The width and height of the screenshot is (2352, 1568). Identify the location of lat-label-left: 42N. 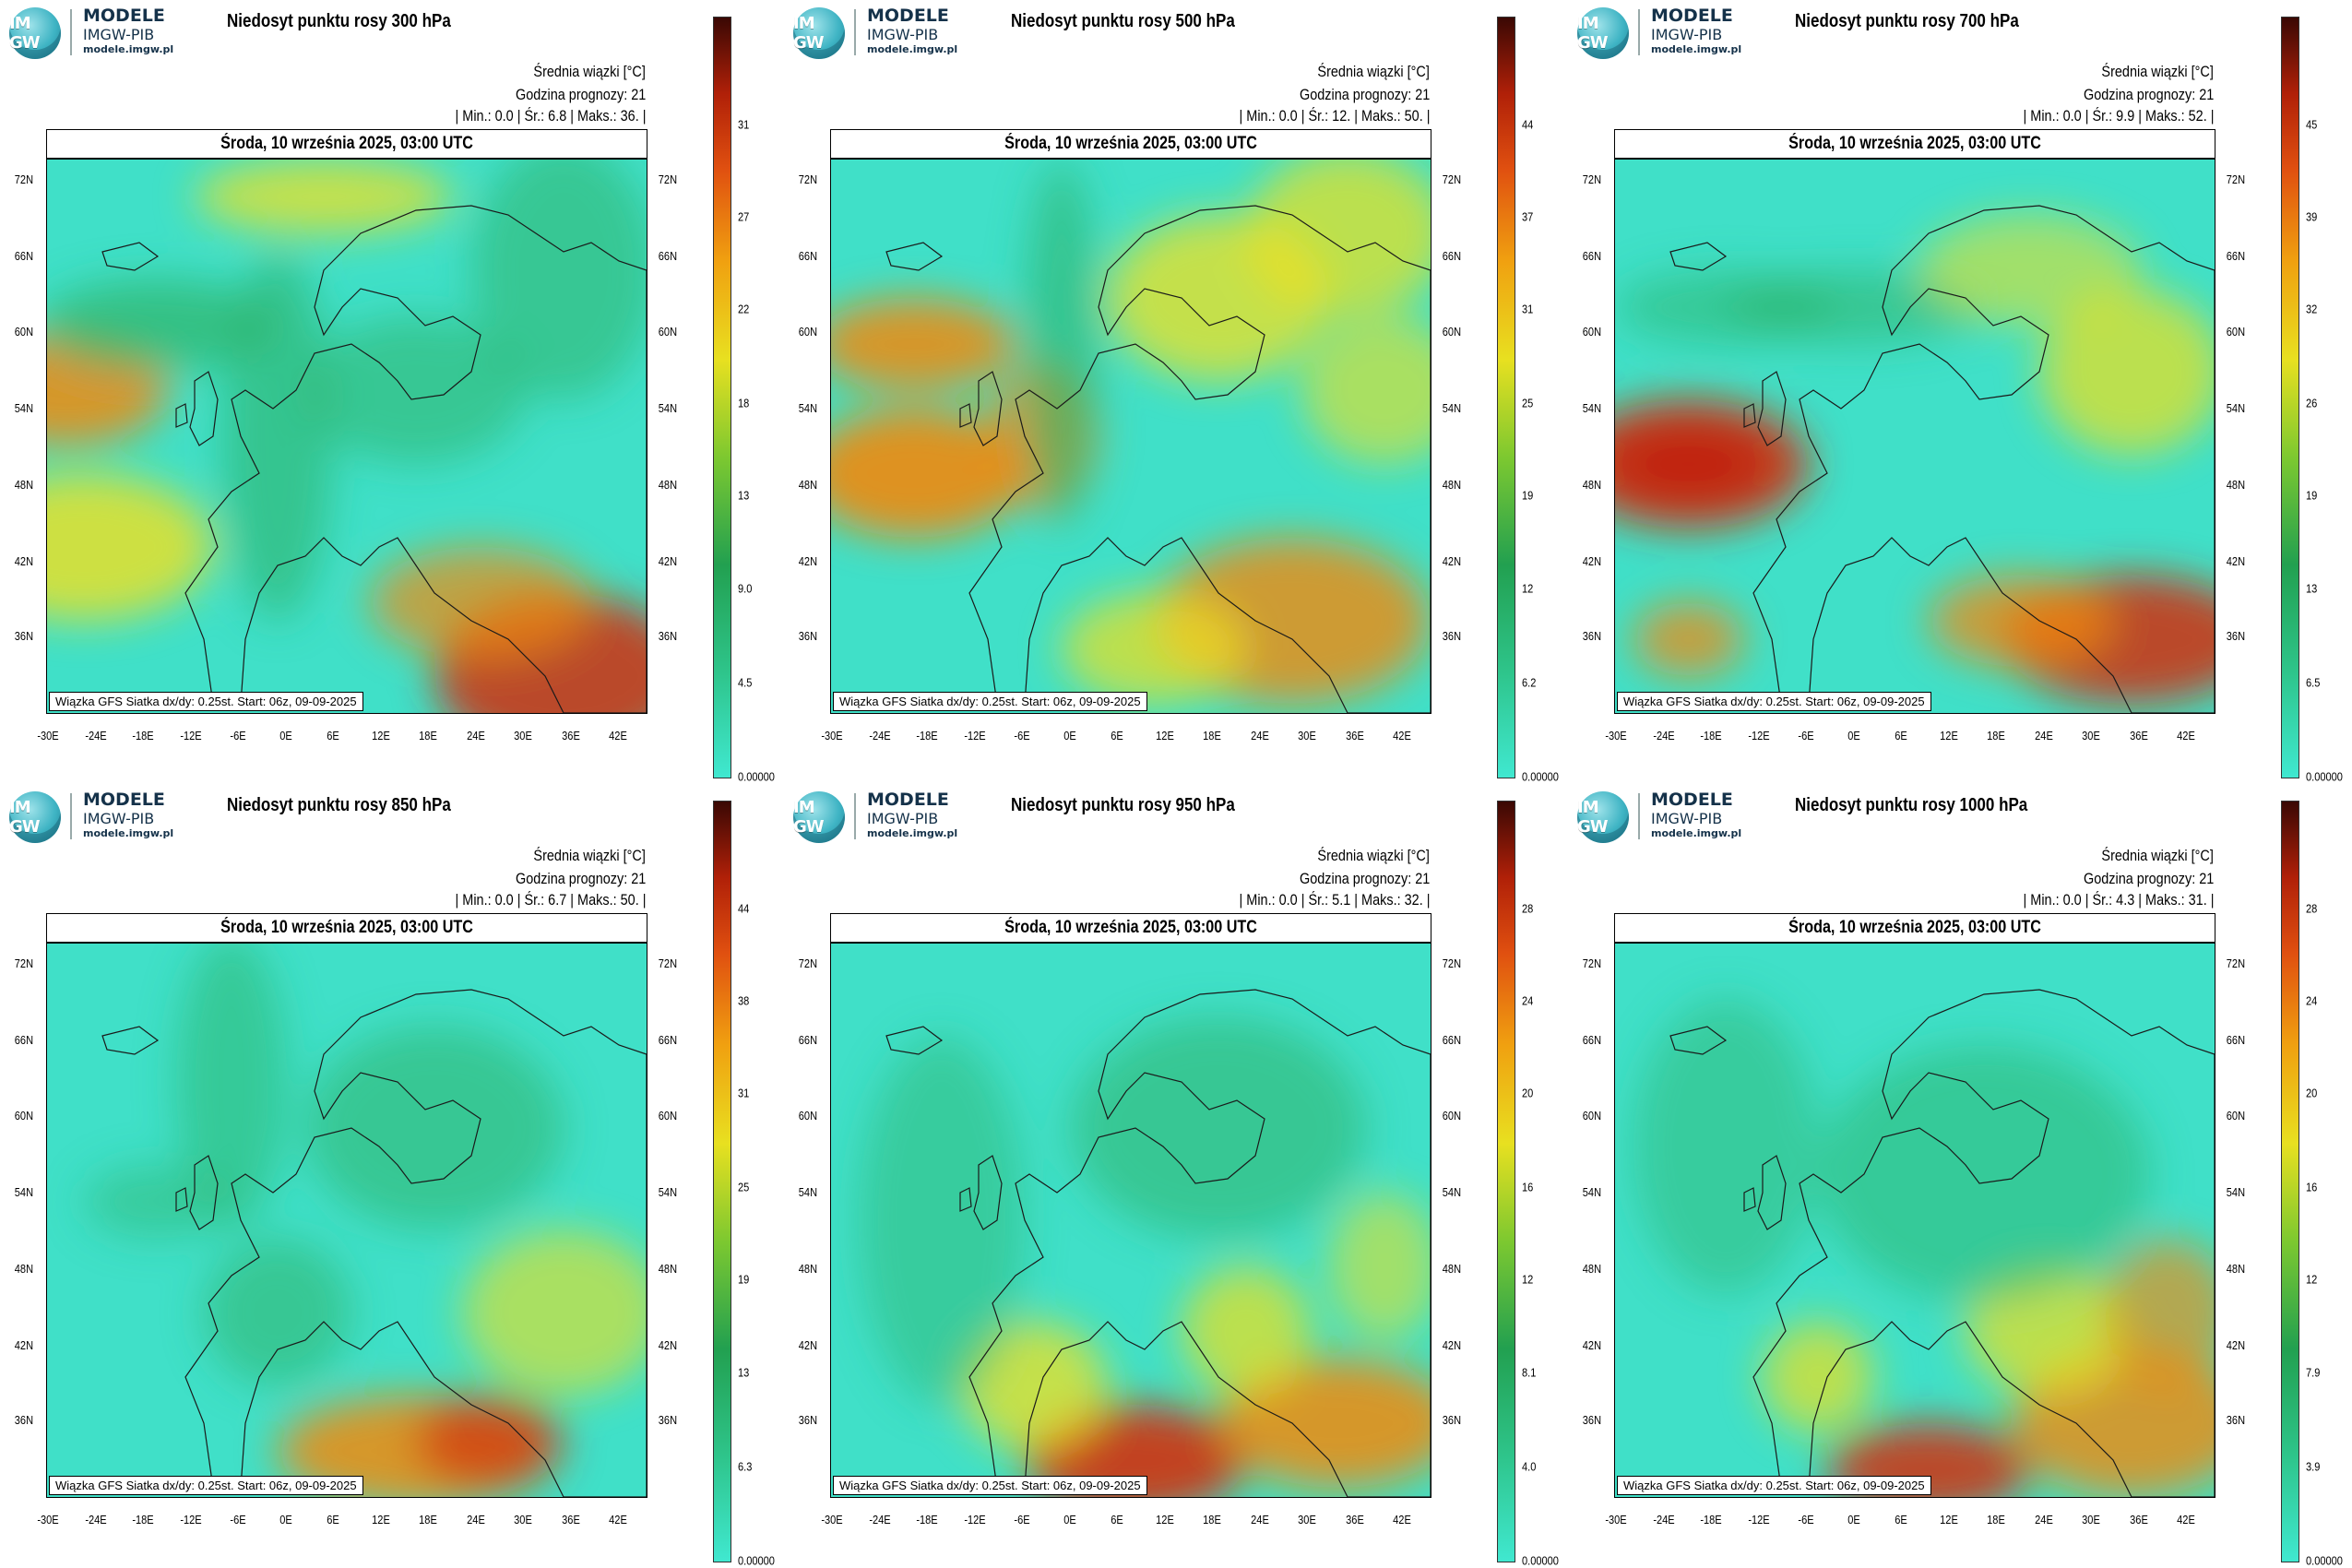
(1592, 561).